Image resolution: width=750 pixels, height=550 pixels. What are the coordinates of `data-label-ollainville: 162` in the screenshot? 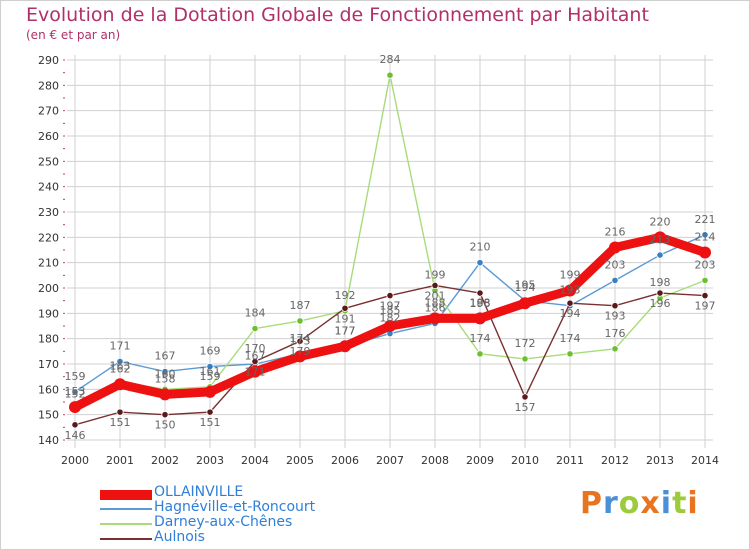 It's located at (120, 368).